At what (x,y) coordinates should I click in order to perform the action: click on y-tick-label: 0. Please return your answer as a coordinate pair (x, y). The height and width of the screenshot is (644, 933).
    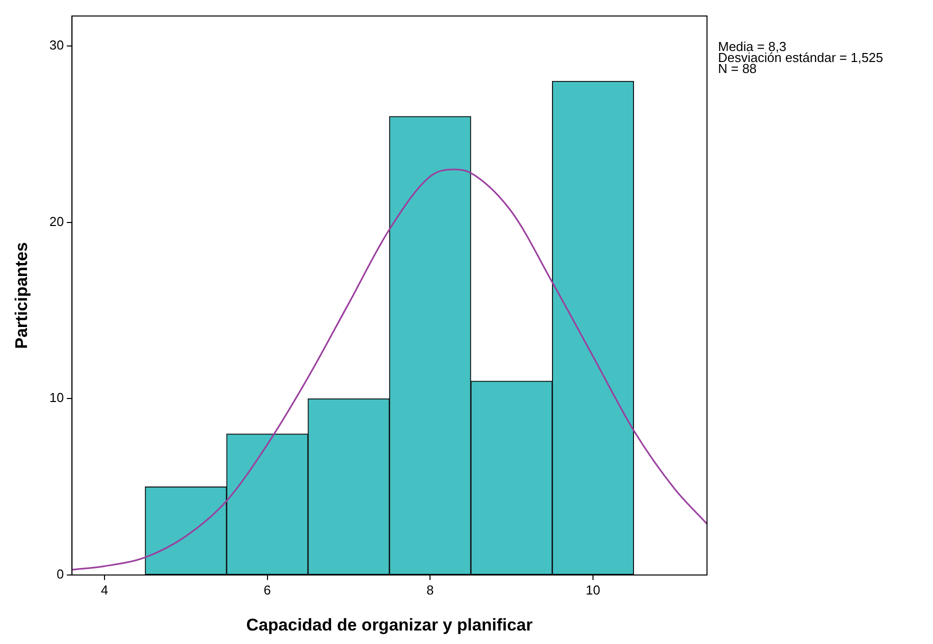
    Looking at the image, I should click on (60, 574).